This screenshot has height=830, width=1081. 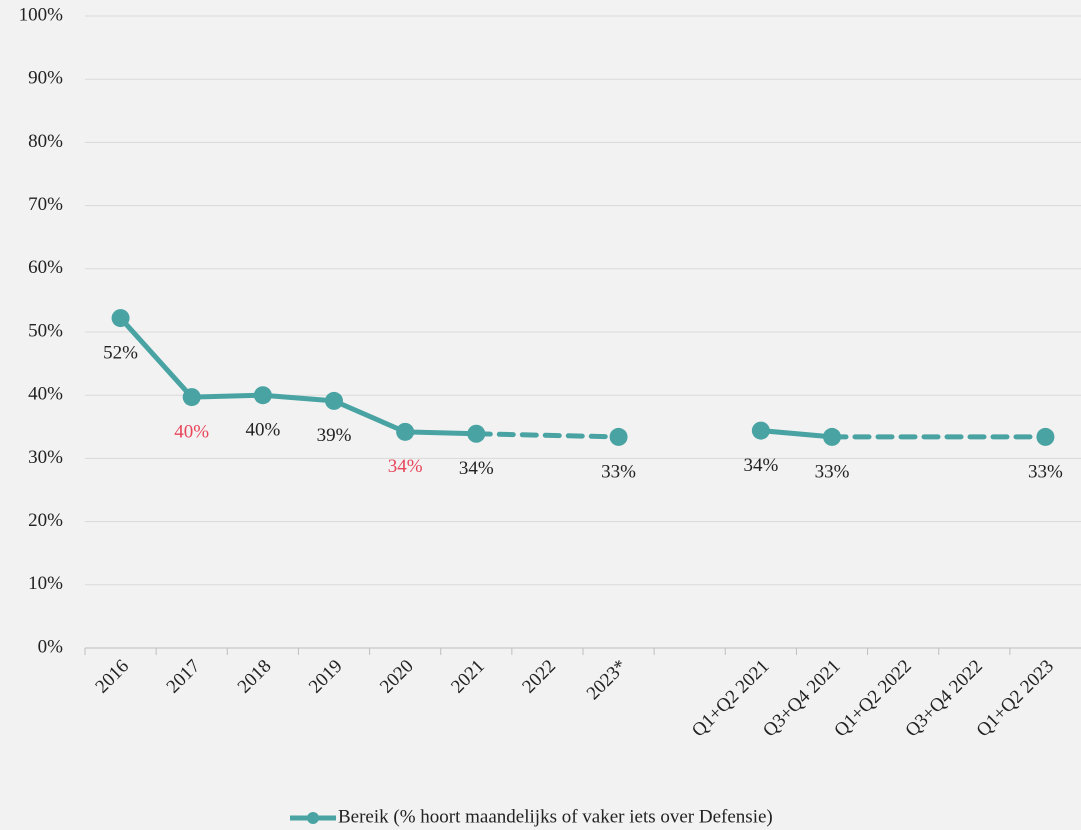 I want to click on x-tick-label: Q1+Q2 2023, so click(x=1016, y=699).